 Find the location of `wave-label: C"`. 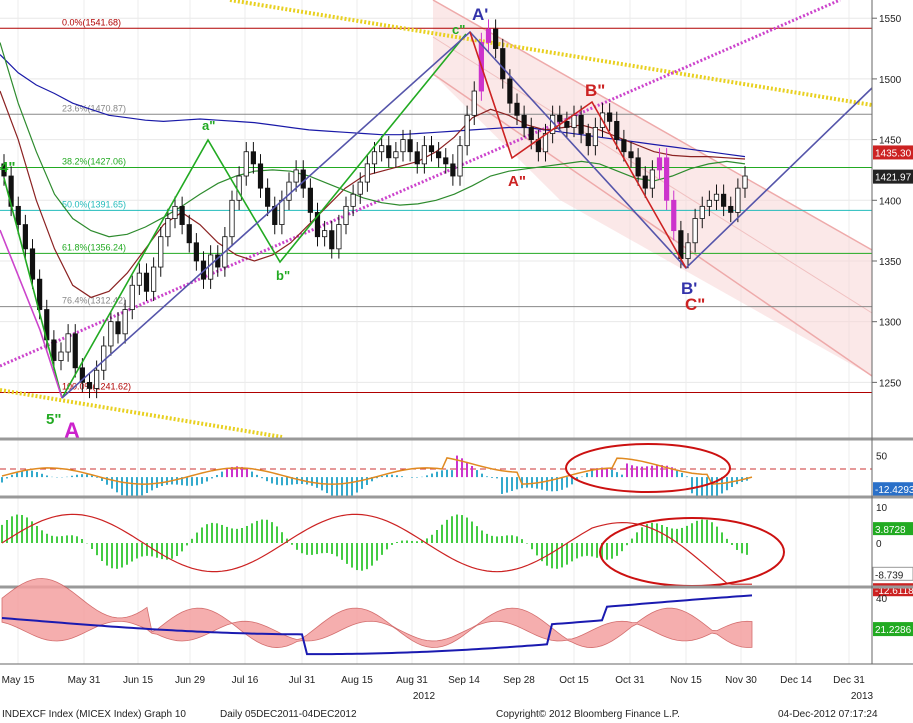

wave-label: C" is located at coordinates (695, 304).